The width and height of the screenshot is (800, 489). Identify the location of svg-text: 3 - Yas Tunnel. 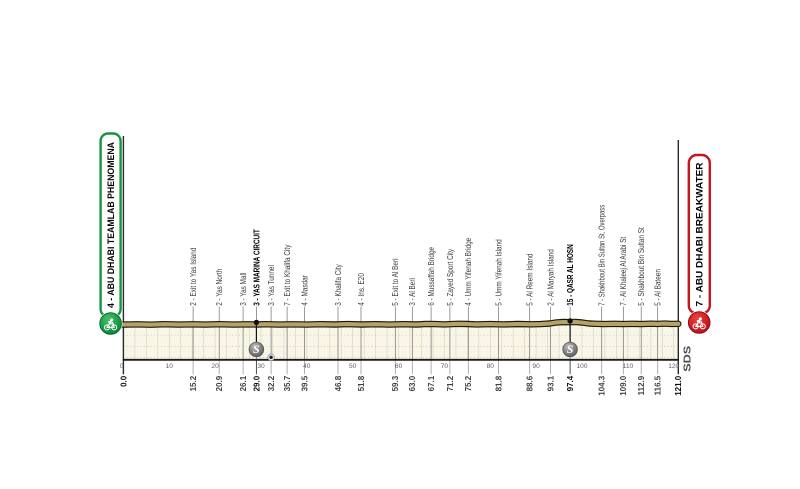
(271, 285).